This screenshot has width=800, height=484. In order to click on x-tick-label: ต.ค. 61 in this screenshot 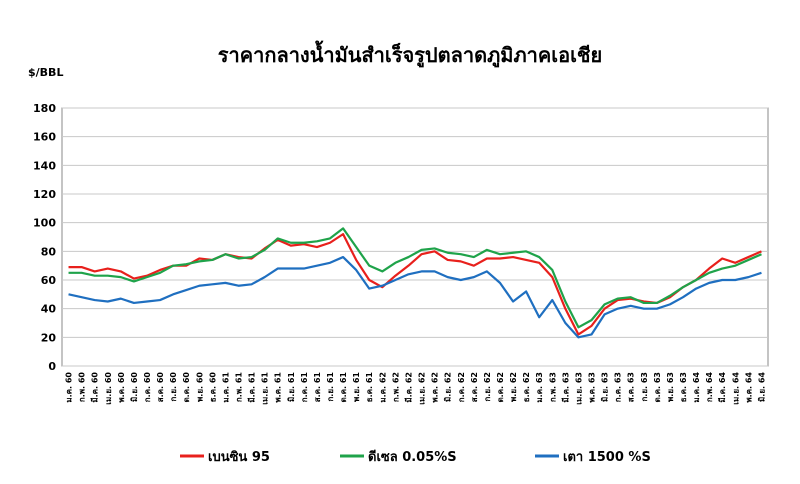, I will do `click(343, 387)`.